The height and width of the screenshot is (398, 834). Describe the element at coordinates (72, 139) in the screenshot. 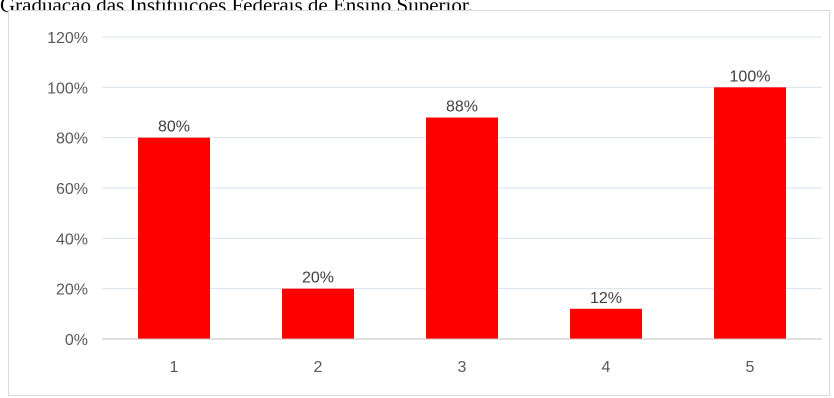

I see `y-tick-label: 80%` at that location.